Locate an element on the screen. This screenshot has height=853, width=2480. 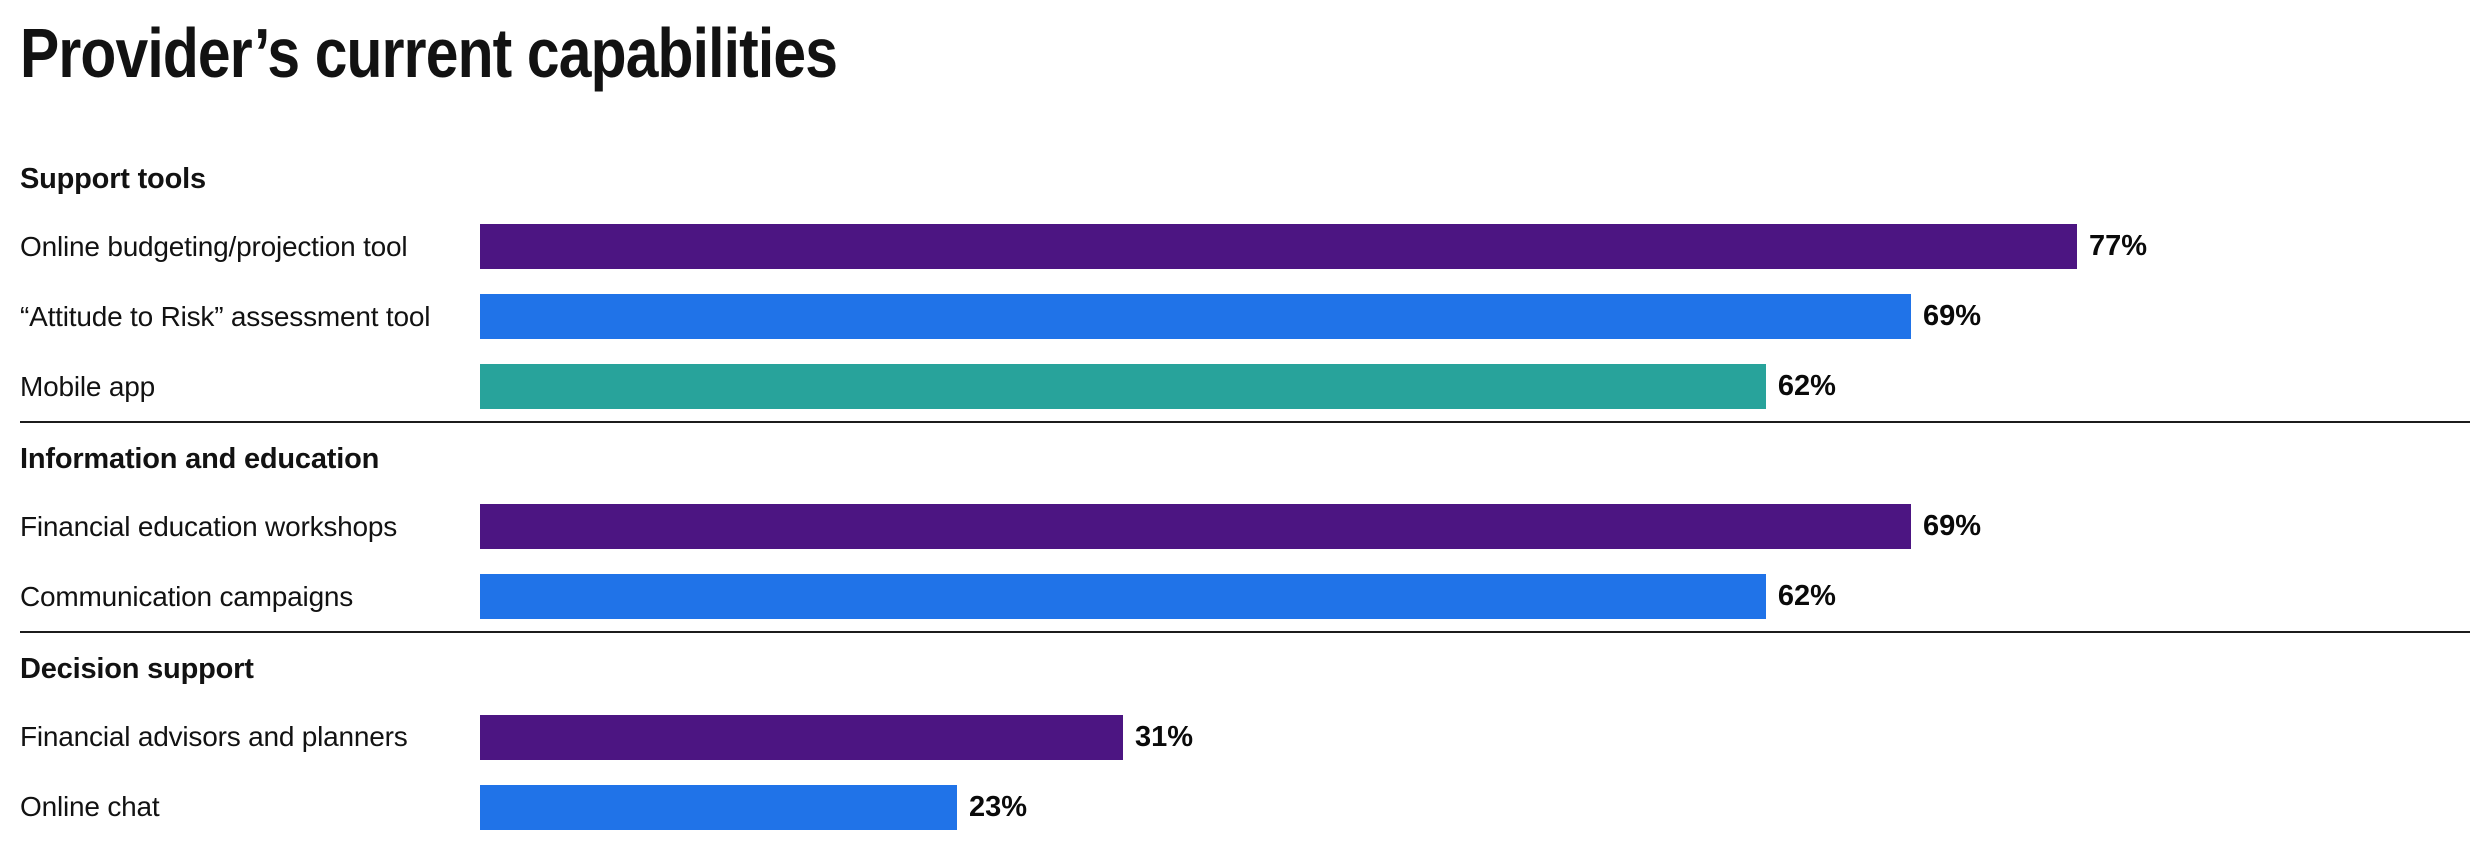
bar-row: Mobile app 62% is located at coordinates (1250, 387).